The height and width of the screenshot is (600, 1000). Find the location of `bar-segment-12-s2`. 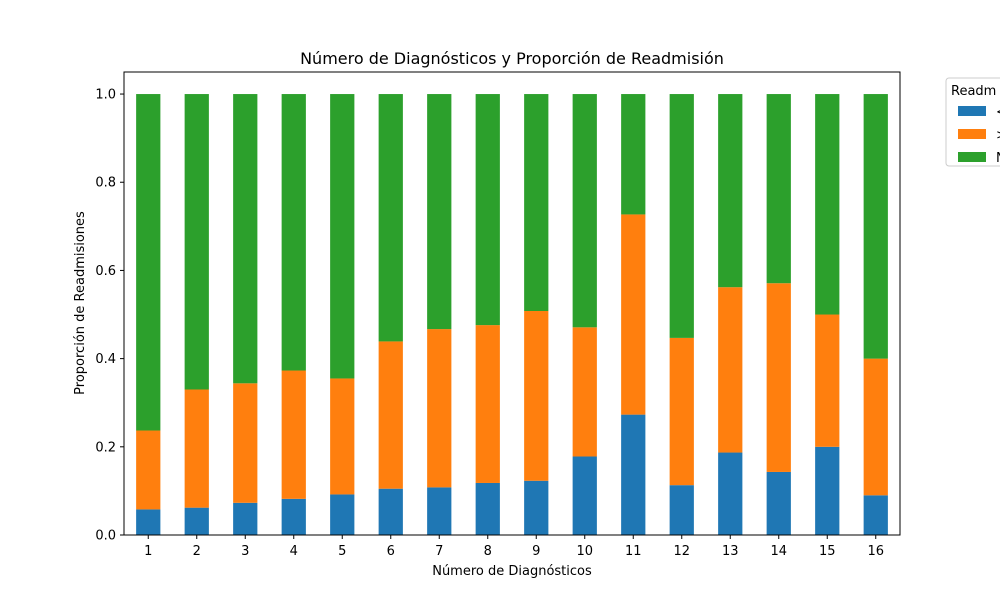

bar-segment-12-s2 is located at coordinates (681, 216).